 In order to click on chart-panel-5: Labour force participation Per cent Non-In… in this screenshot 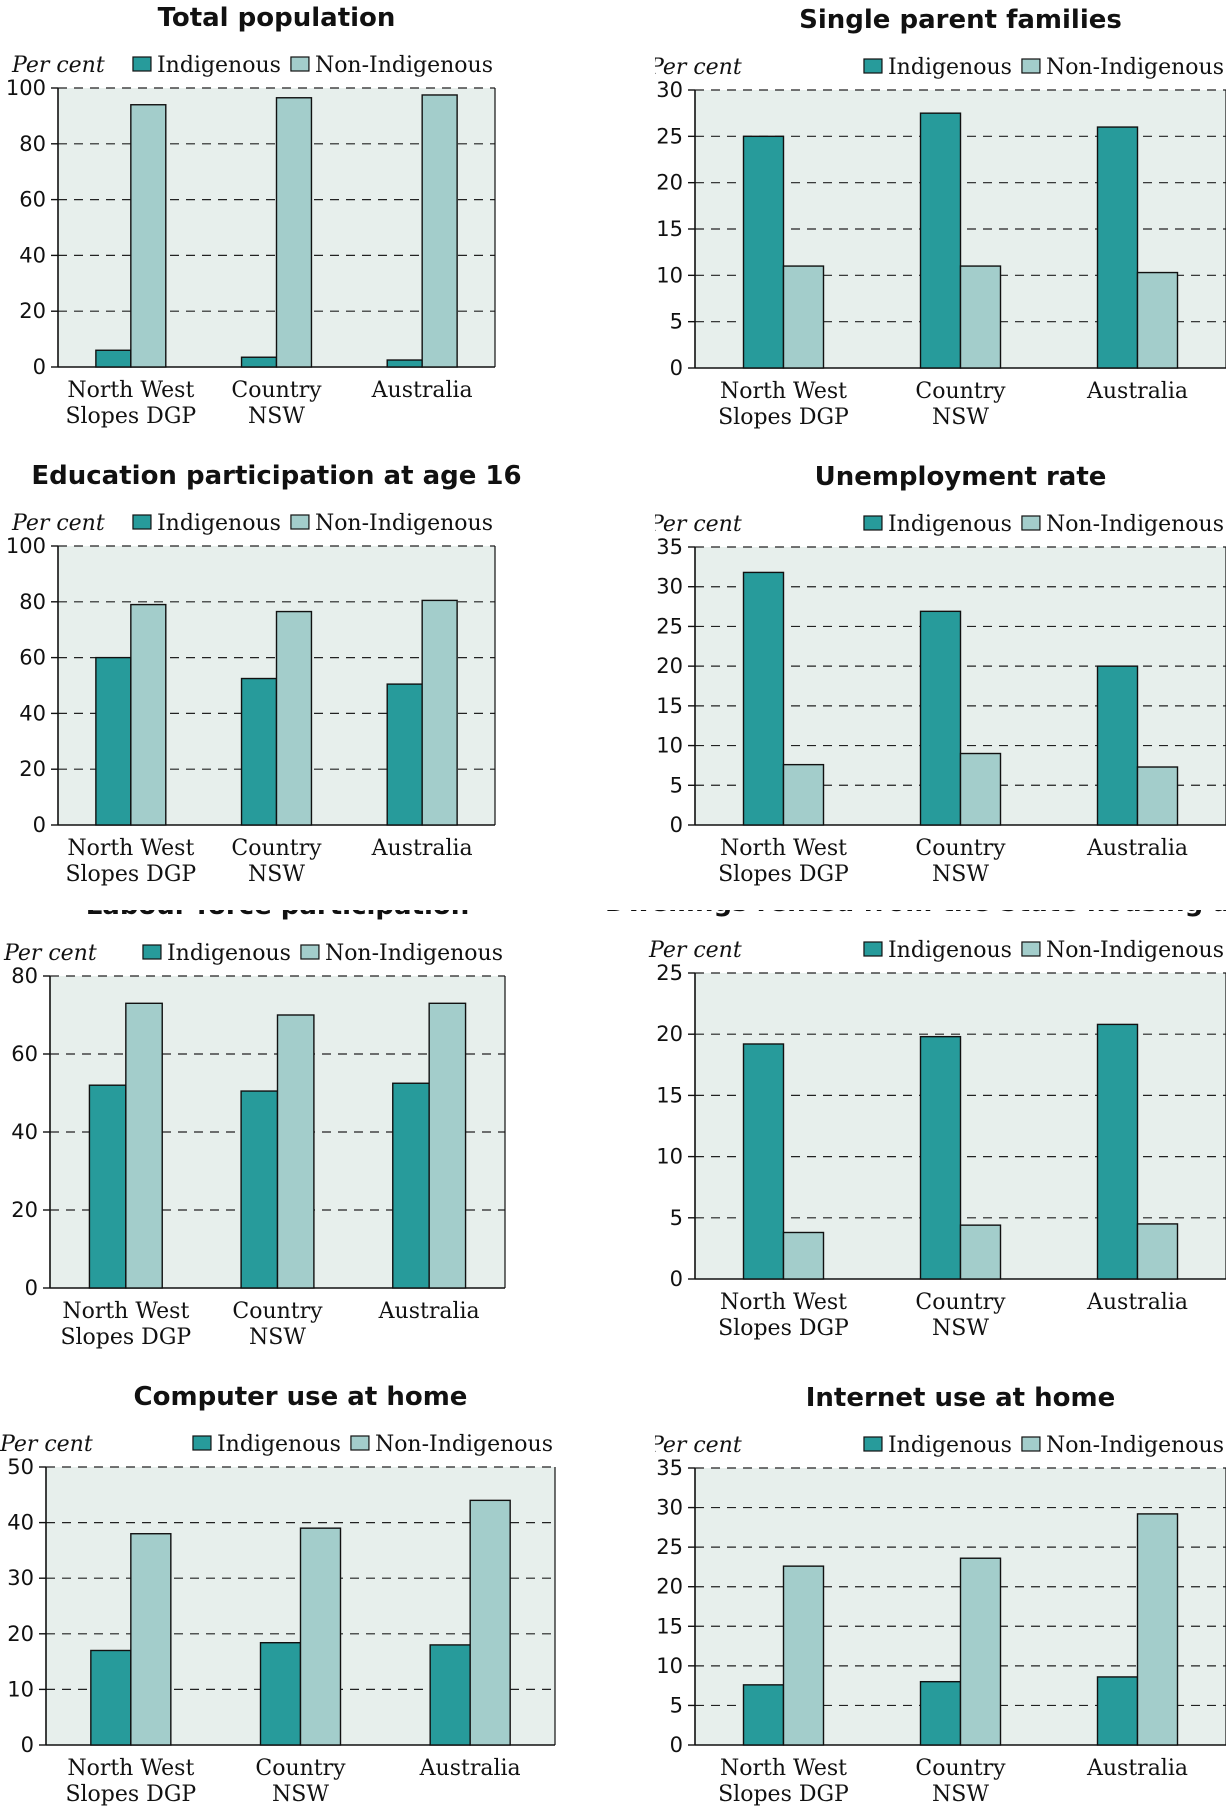, I will do `click(280, 1125)`.